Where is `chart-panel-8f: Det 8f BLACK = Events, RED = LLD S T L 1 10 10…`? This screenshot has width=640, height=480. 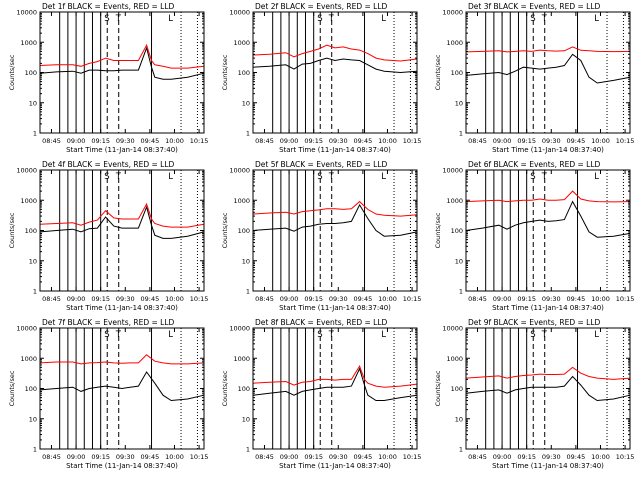 chart-panel-8f: Det 8f BLACK = Events, RED = LLD S T L 1 10 10… is located at coordinates (321, 394).